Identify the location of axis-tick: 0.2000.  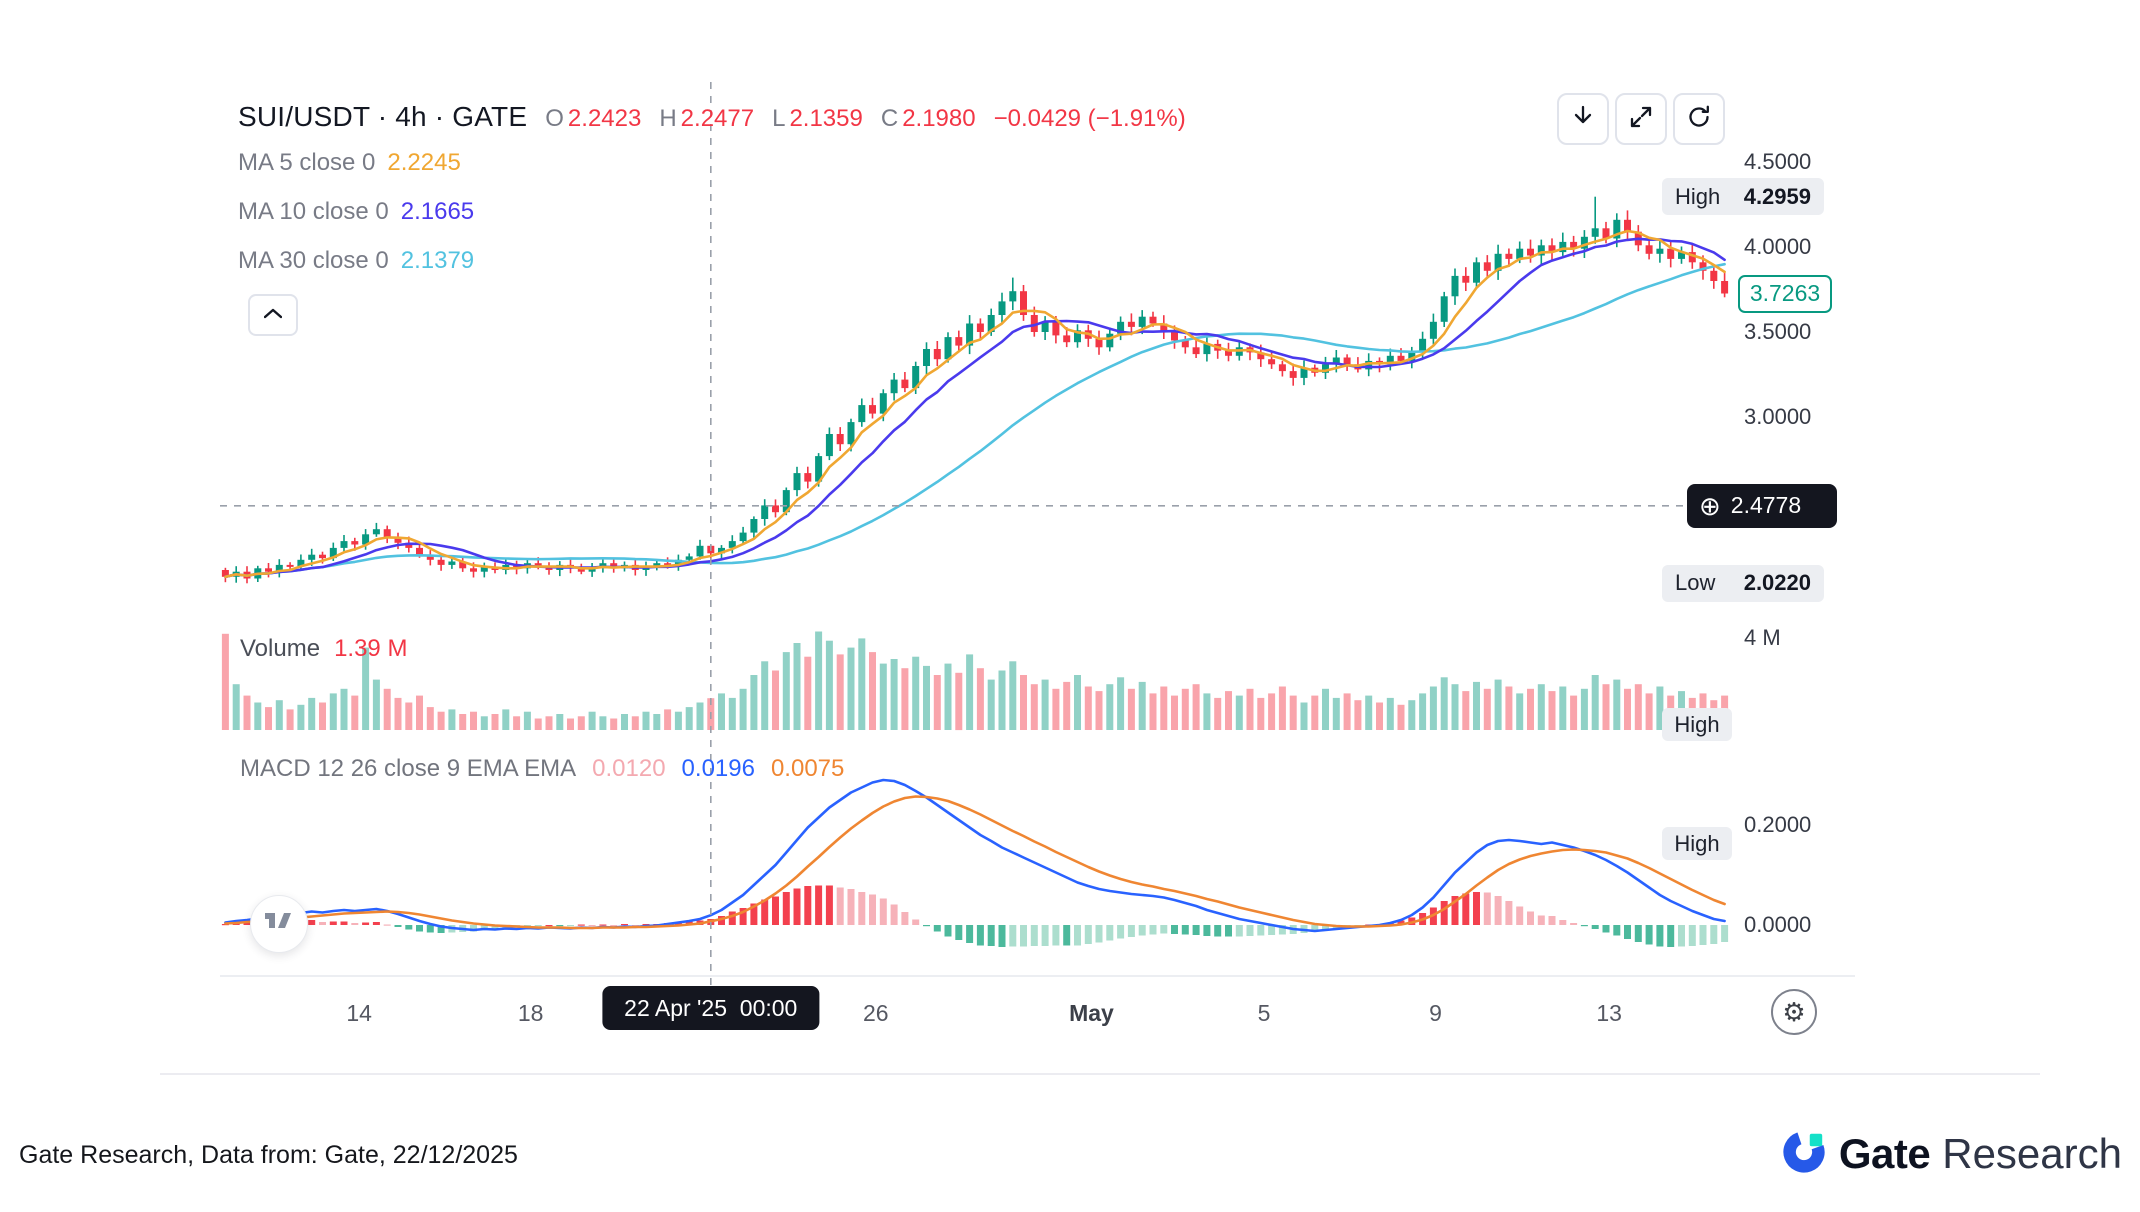
(1778, 824).